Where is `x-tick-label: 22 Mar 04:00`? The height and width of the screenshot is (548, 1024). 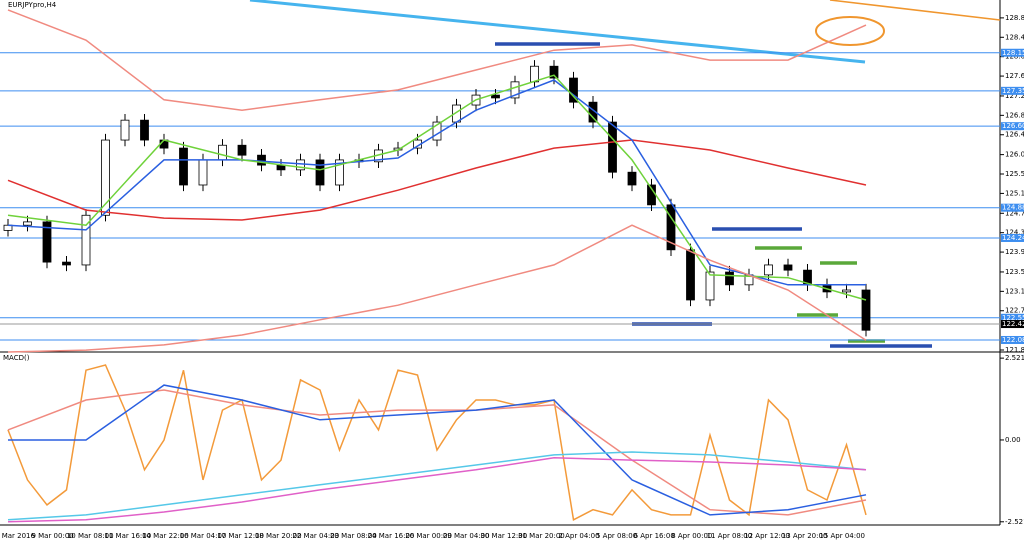
x-tick-label: 22 Mar 04:00 is located at coordinates (315, 536).